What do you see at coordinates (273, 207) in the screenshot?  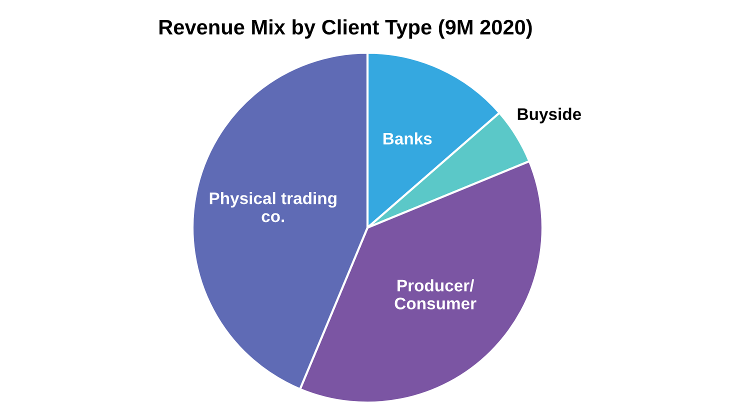 I see `slice-label: Physical trading co.` at bounding box center [273, 207].